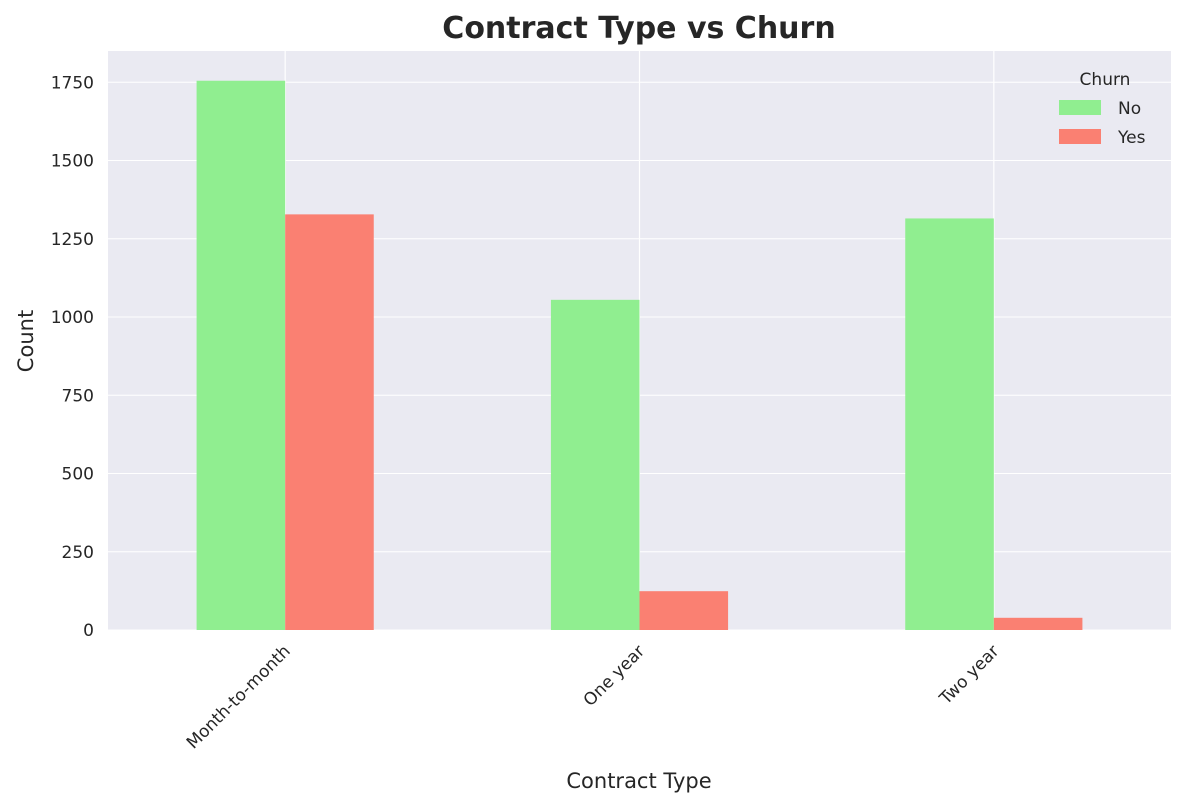 This screenshot has height=809, width=1185. I want to click on x-axis-label: Contract Type, so click(638, 781).